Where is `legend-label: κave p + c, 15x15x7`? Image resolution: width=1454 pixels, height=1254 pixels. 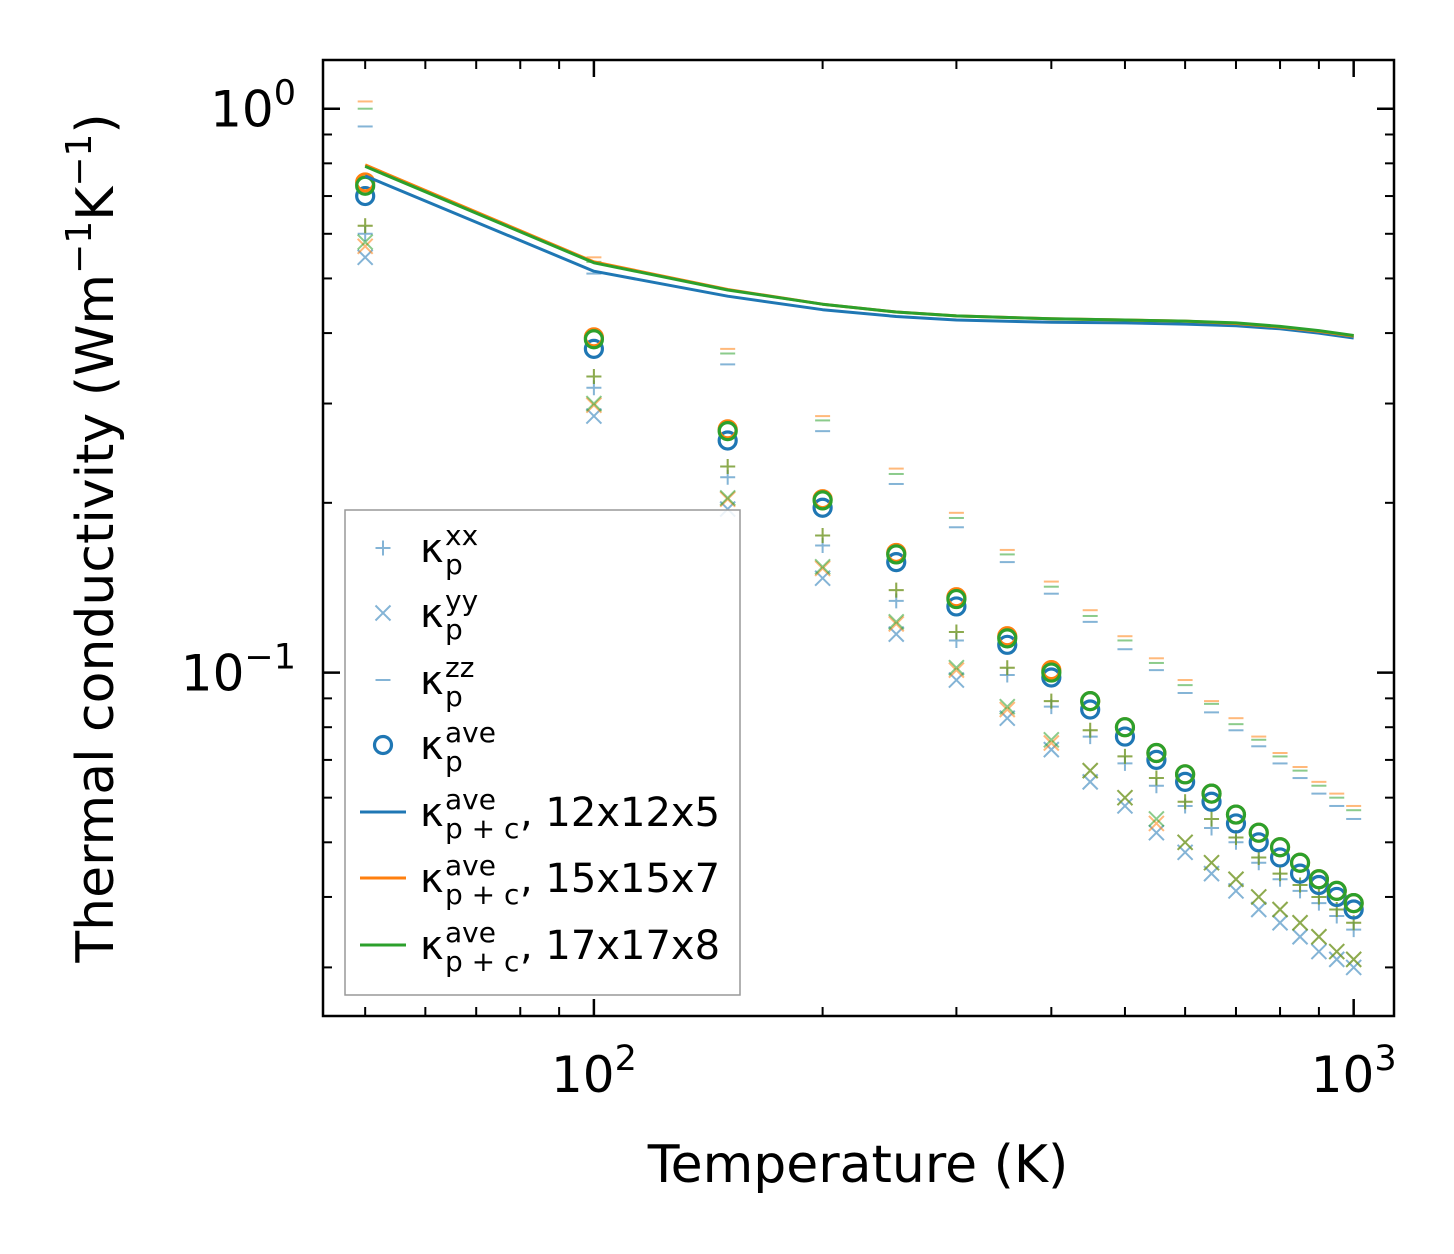
legend-label: κave p + c, 15x15x7 is located at coordinates (570, 880).